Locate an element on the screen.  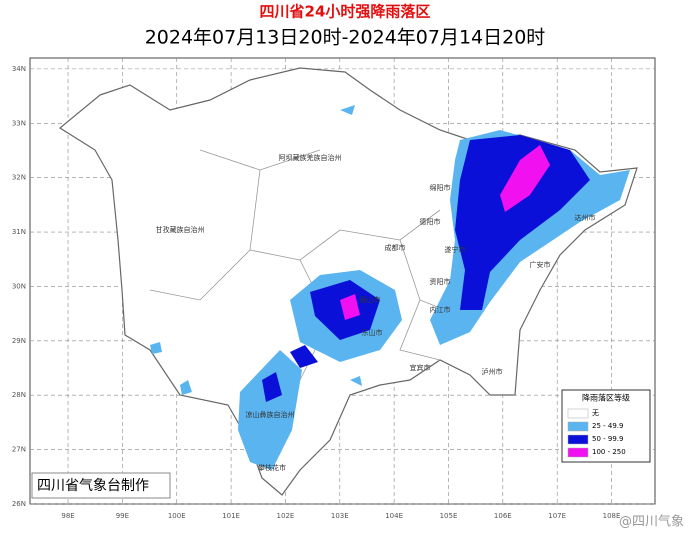
region-label: 内江市 is located at coordinates (440, 309).